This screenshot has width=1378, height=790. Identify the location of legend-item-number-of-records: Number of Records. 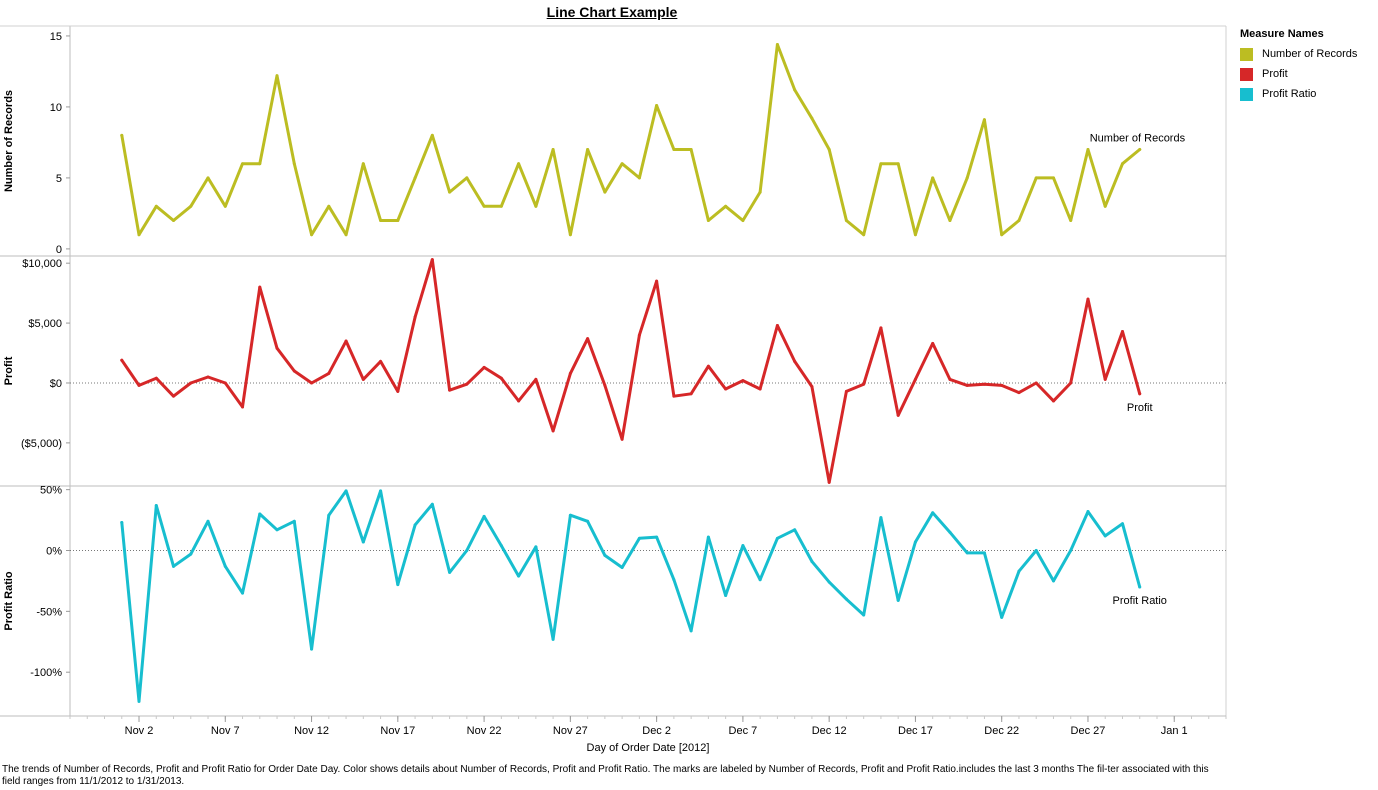
(1298, 54).